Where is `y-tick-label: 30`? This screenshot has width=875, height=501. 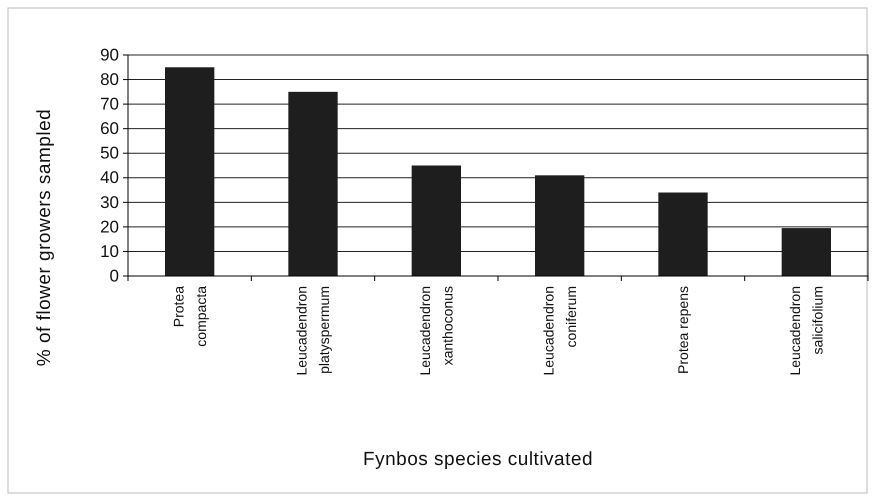 y-tick-label: 30 is located at coordinates (109, 202).